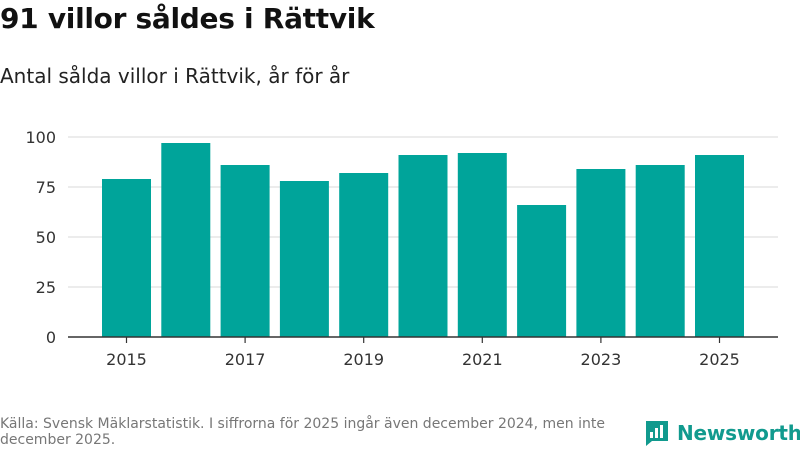  What do you see at coordinates (187, 18) in the screenshot?
I see `chart-title: 91 villor såldes i Rättvik` at bounding box center [187, 18].